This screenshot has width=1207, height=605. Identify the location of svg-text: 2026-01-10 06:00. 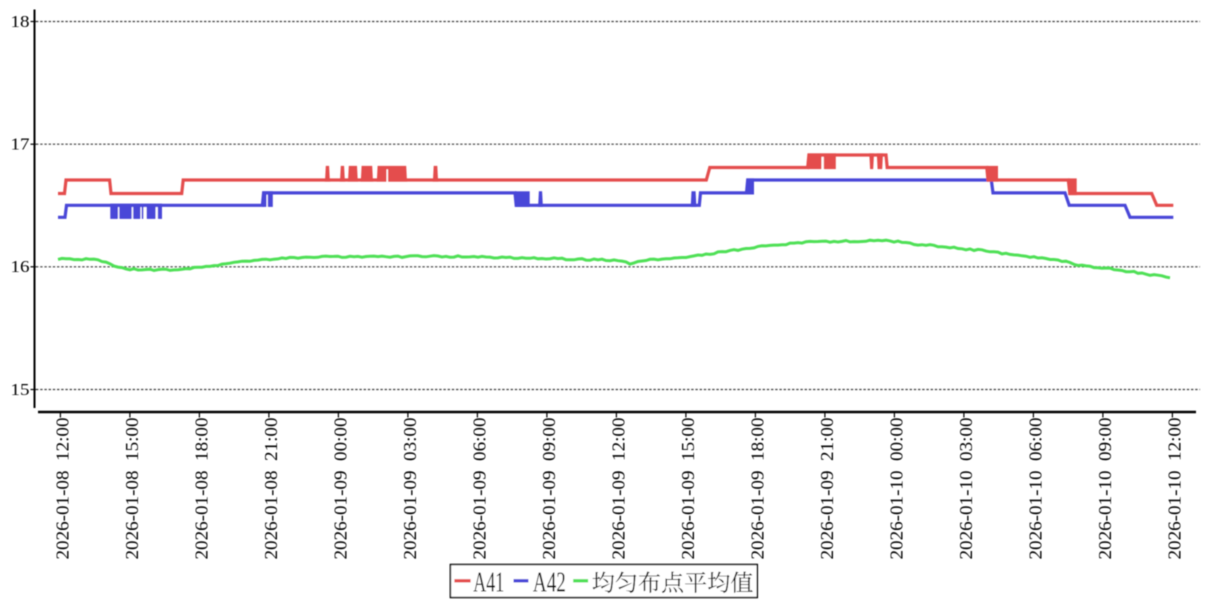
(1035, 489).